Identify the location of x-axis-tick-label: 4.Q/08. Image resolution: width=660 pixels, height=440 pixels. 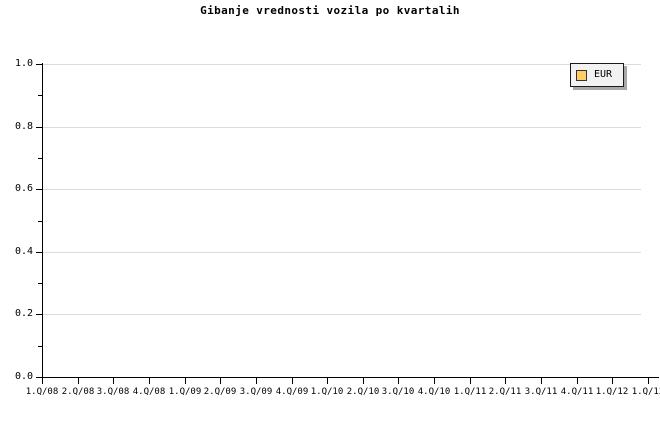
(149, 392).